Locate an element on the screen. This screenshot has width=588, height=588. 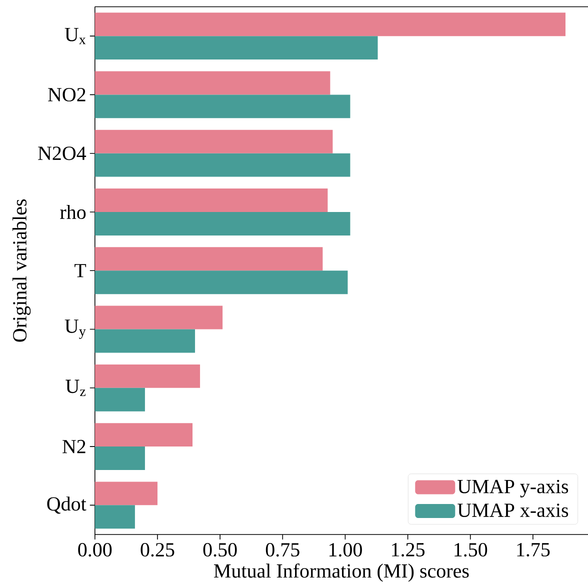
x-axis-title: Mutual Information (MI) scores is located at coordinates (341, 572).